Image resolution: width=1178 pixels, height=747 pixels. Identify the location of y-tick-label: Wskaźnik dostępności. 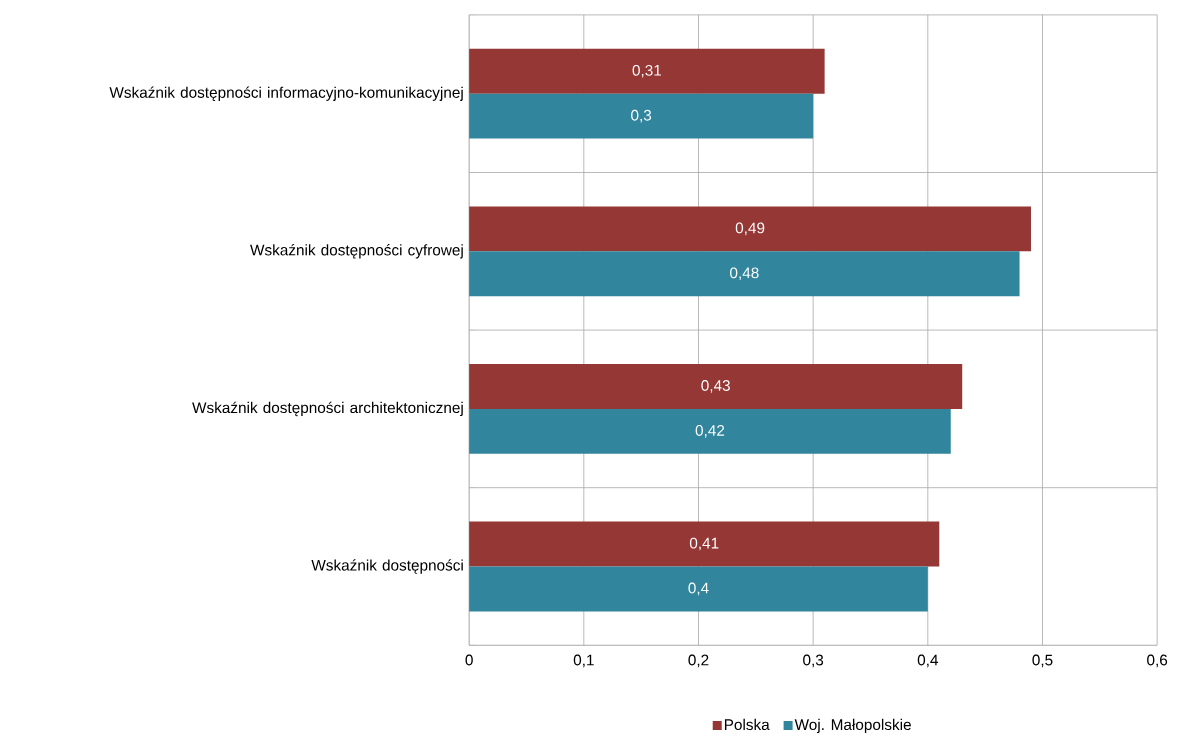
(387, 566).